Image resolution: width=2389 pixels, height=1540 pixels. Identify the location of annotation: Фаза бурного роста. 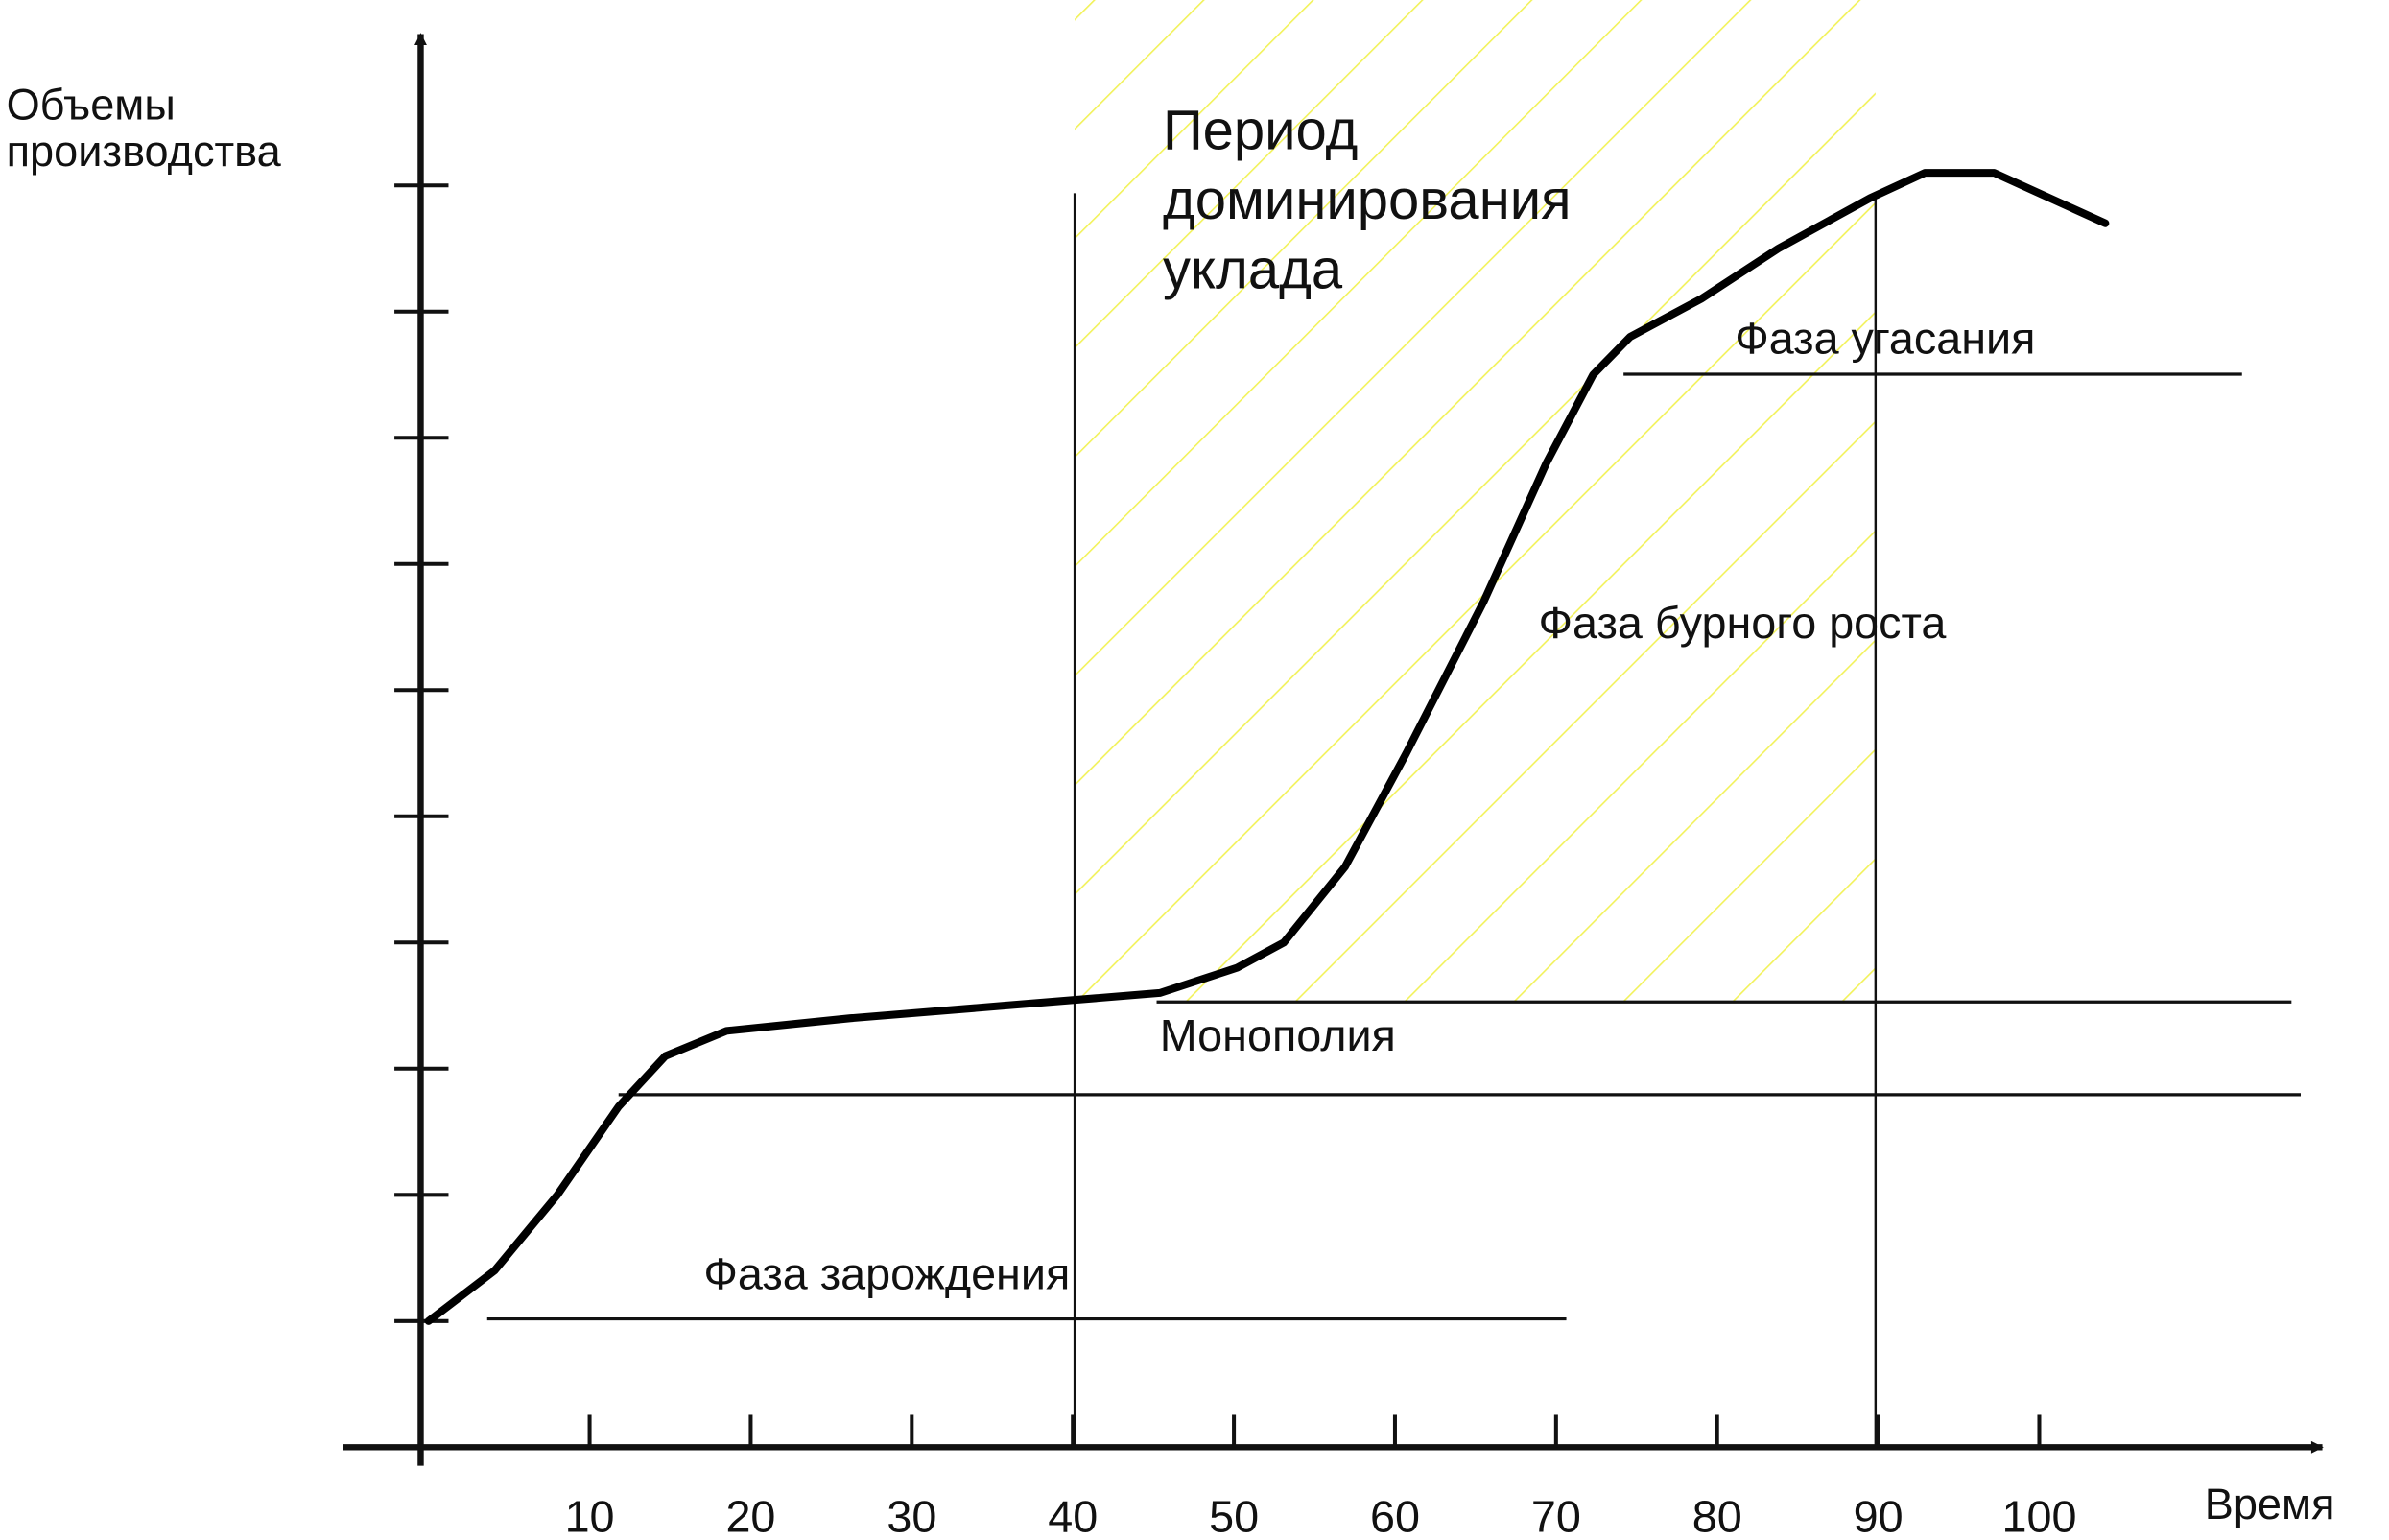
(1743, 623).